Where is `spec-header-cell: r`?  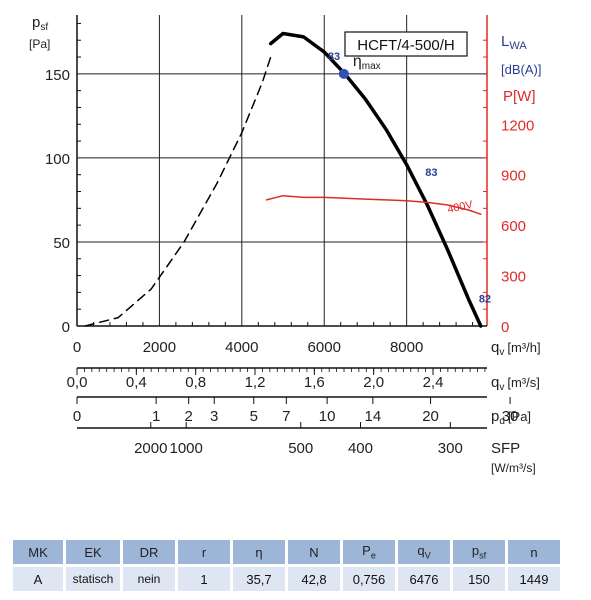
spec-header-cell: r is located at coordinates (204, 552).